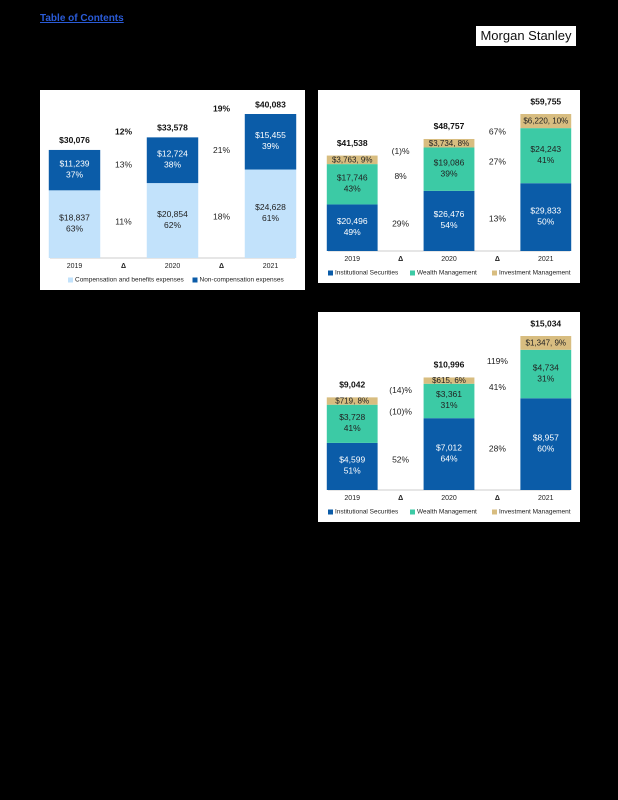 This screenshot has width=618, height=800. What do you see at coordinates (74, 163) in the screenshot?
I see `value-label: $11,239` at bounding box center [74, 163].